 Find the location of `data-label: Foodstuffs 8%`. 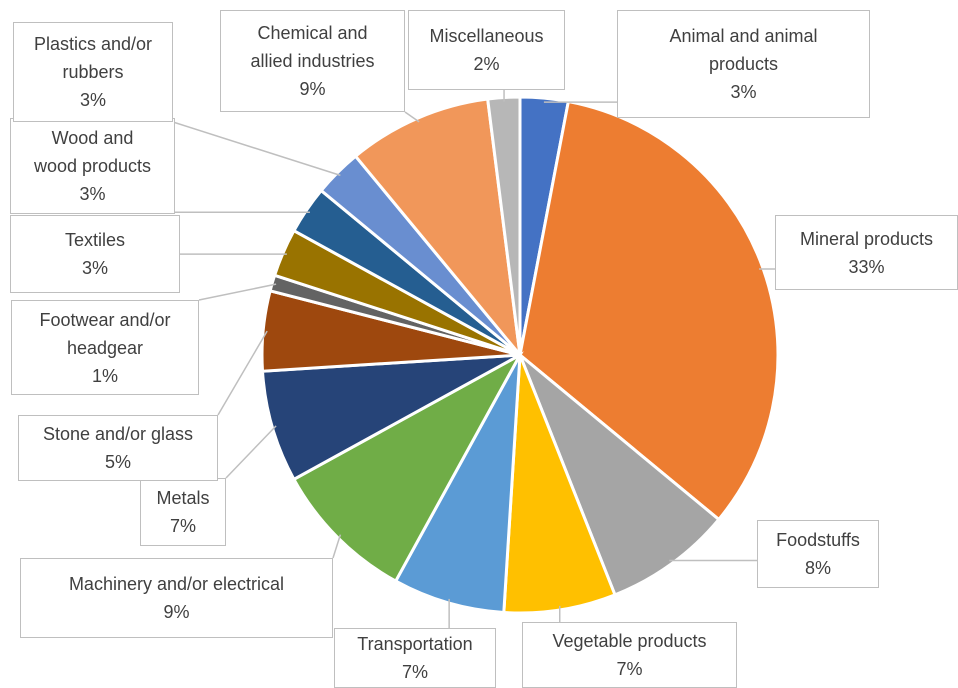

data-label: Foodstuffs 8% is located at coordinates (818, 554).